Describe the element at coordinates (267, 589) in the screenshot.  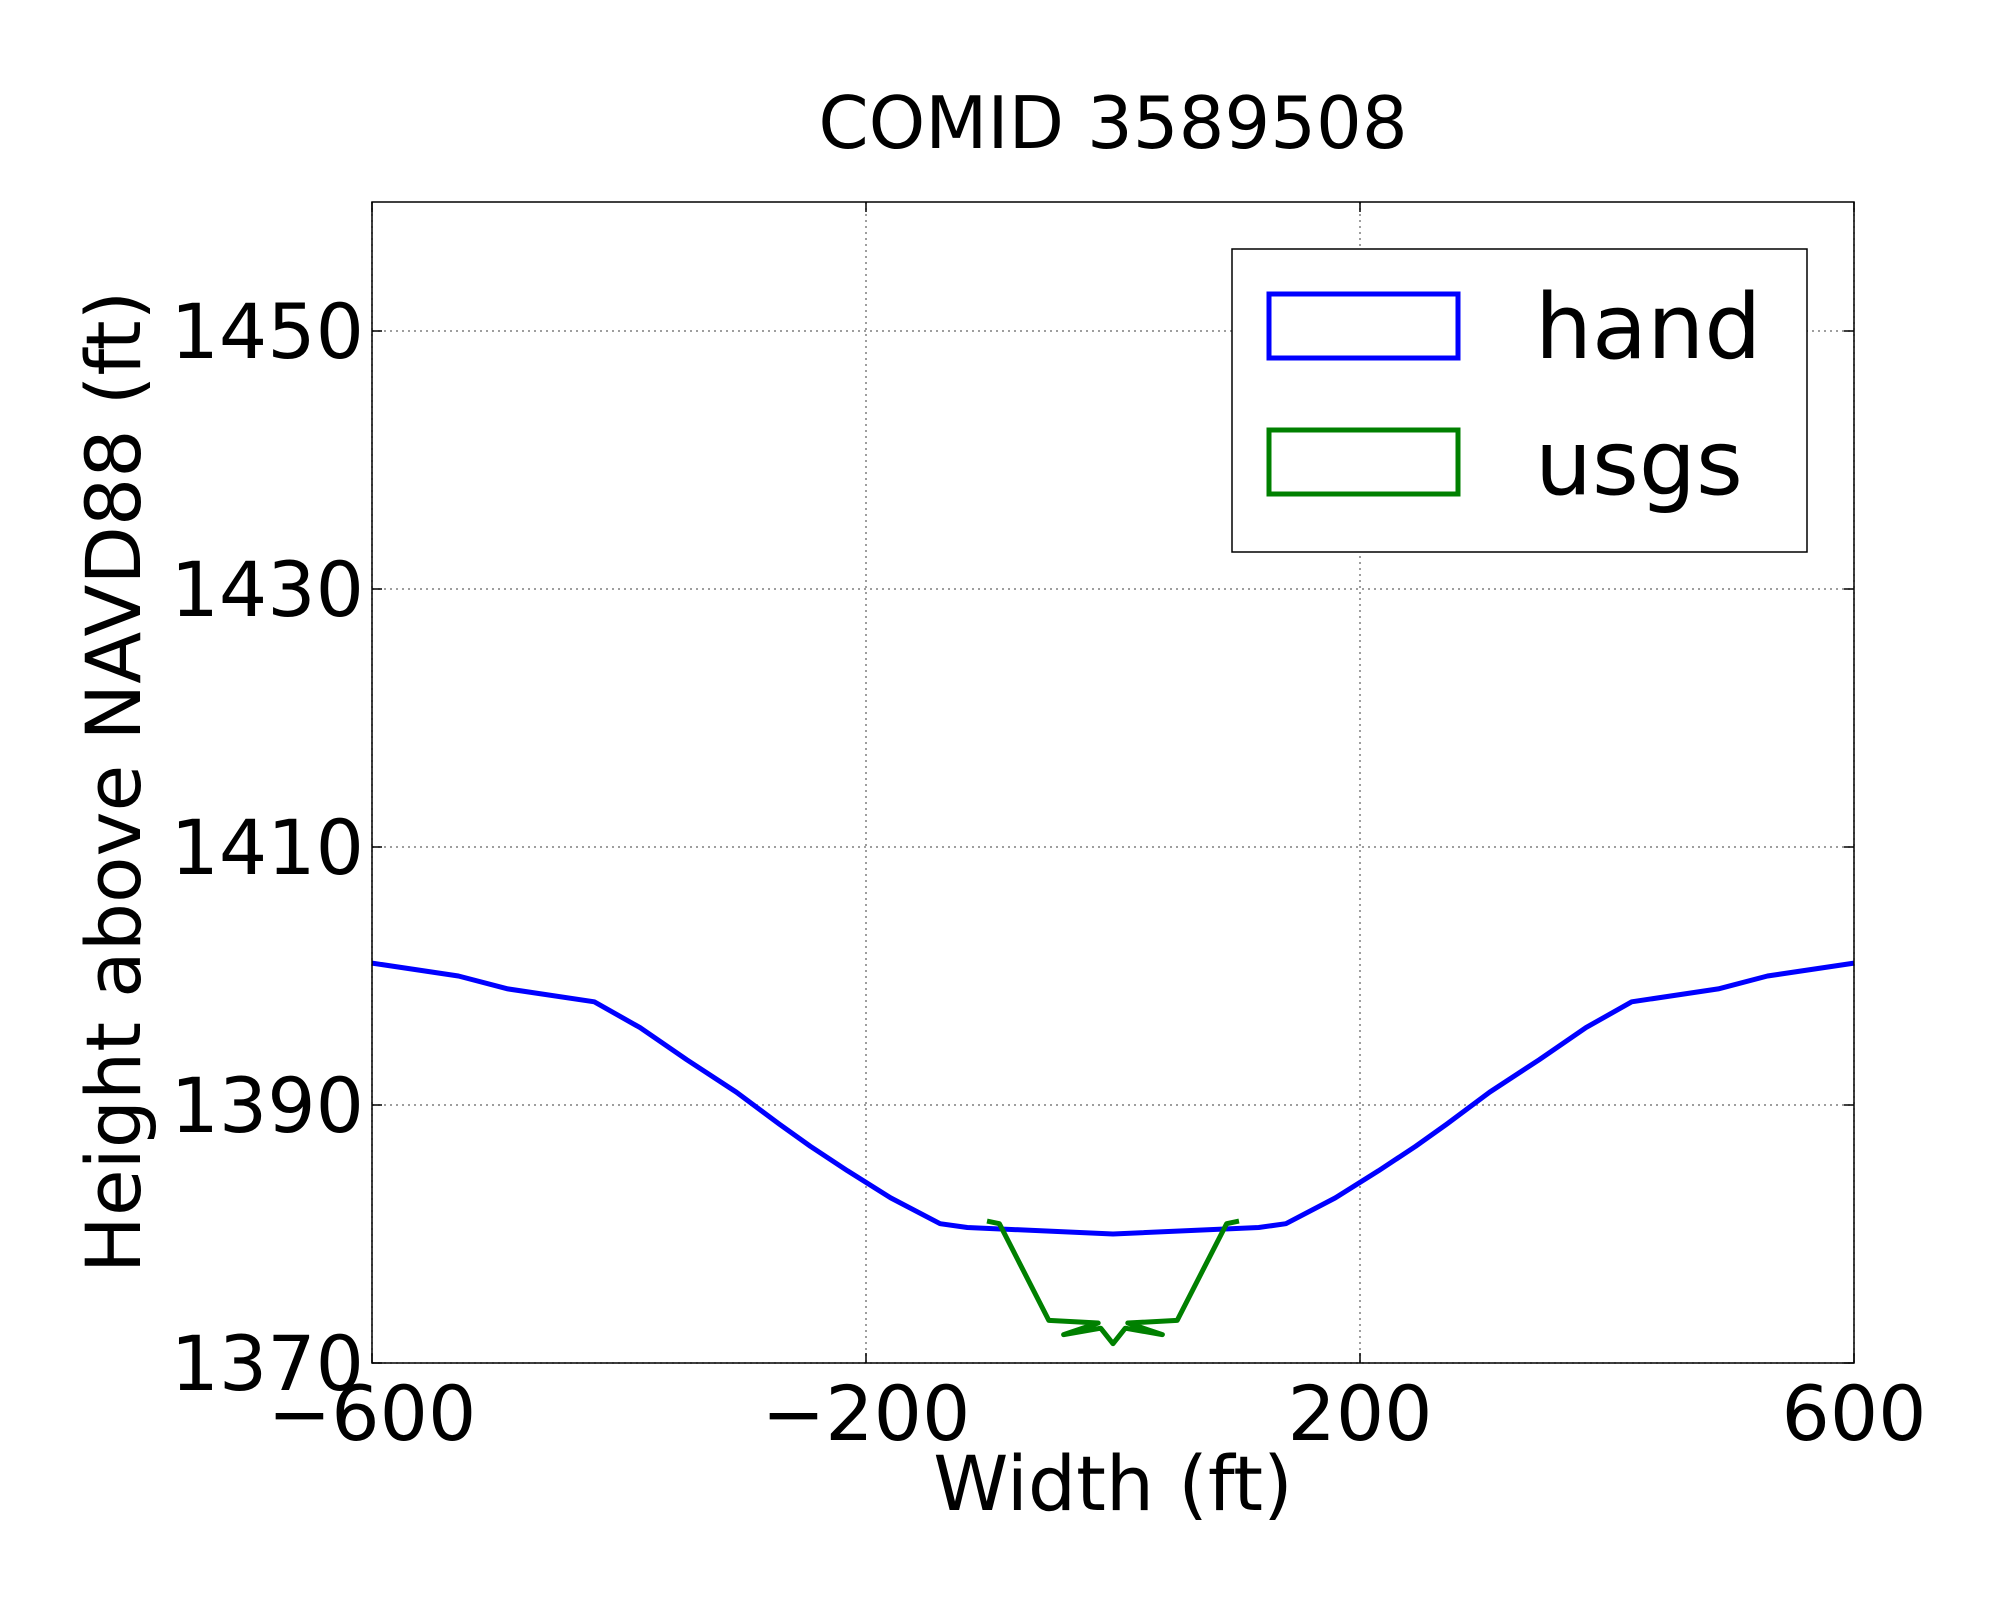
I see `y-tick-label: 1430` at that location.